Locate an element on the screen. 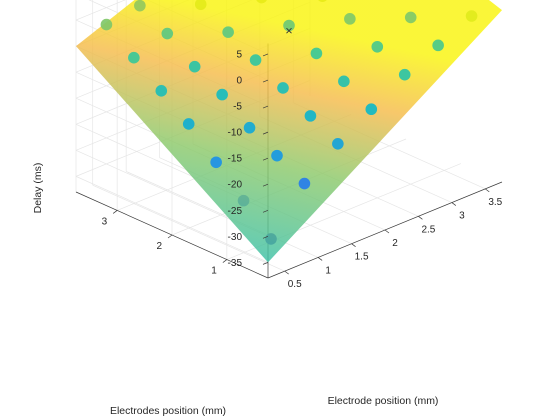  z-tick-label: 5 is located at coordinates (239, 54).